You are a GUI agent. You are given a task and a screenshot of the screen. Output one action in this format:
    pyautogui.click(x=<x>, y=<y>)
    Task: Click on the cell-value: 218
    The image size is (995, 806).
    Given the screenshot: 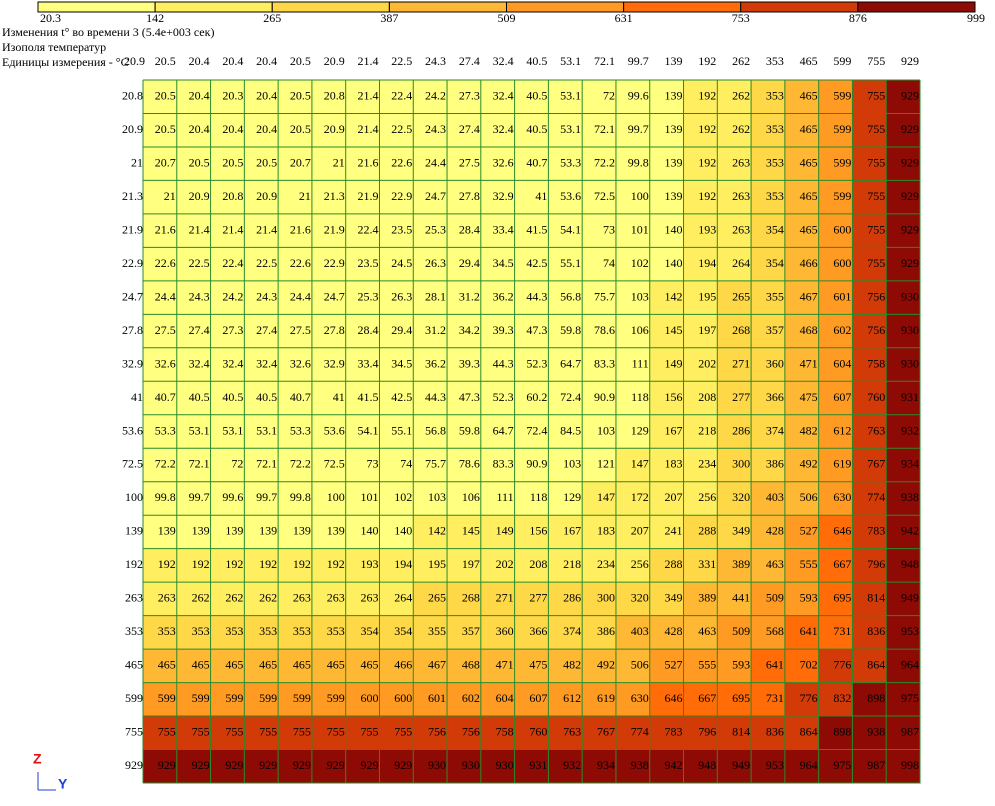 What is the action you would take?
    pyautogui.click(x=572, y=564)
    